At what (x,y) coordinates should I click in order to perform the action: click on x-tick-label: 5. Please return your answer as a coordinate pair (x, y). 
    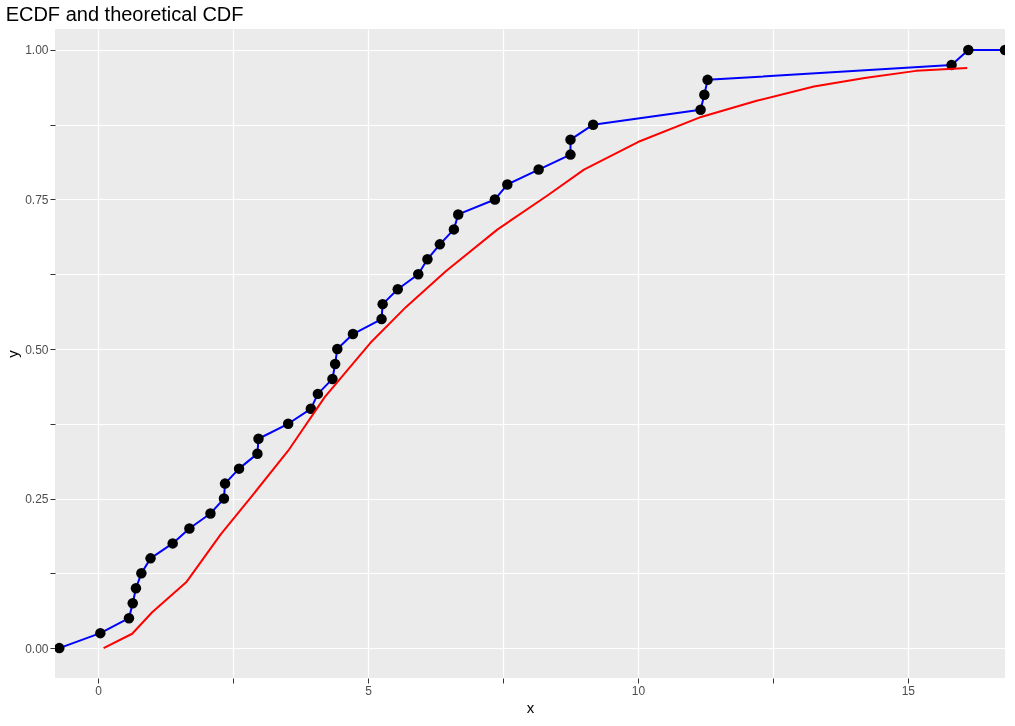
    Looking at the image, I should click on (369, 690).